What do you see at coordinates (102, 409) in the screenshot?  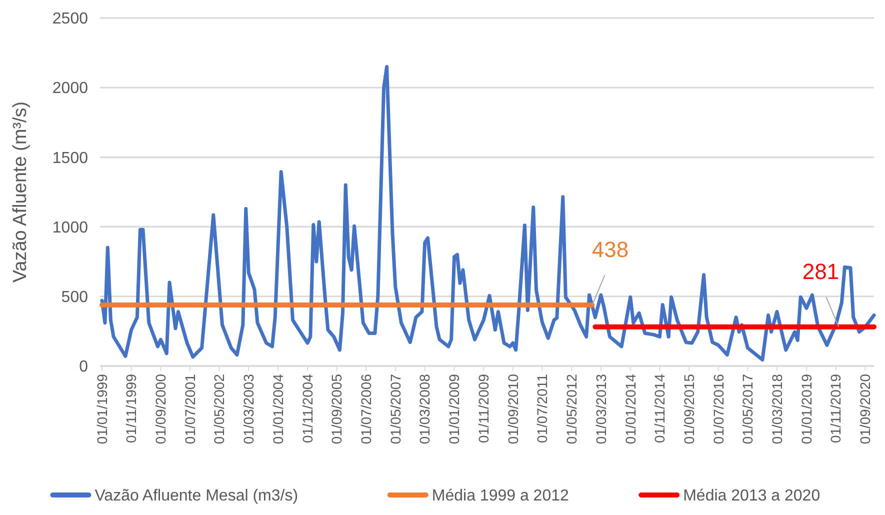 I see `x-tick-label: 01/01/1999` at bounding box center [102, 409].